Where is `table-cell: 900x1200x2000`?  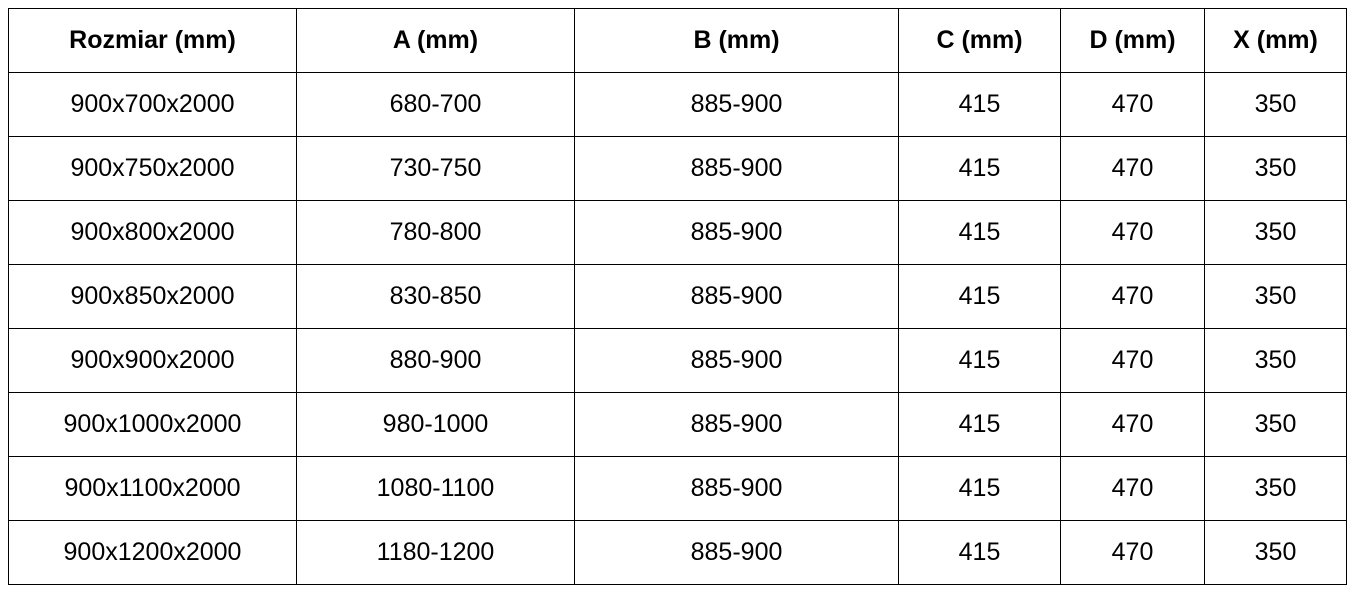 table-cell: 900x1200x2000 is located at coordinates (152, 552).